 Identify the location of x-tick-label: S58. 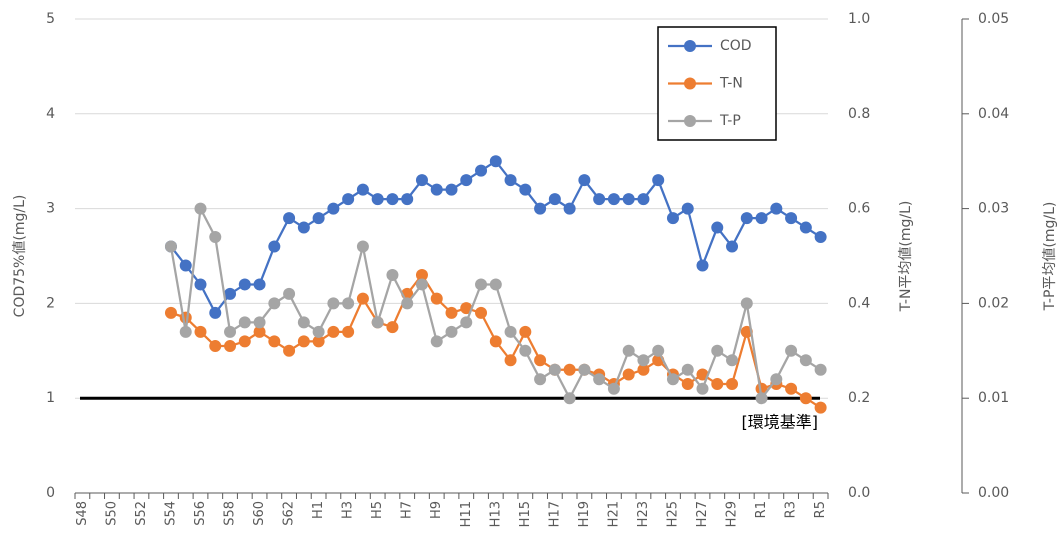
(230, 513).